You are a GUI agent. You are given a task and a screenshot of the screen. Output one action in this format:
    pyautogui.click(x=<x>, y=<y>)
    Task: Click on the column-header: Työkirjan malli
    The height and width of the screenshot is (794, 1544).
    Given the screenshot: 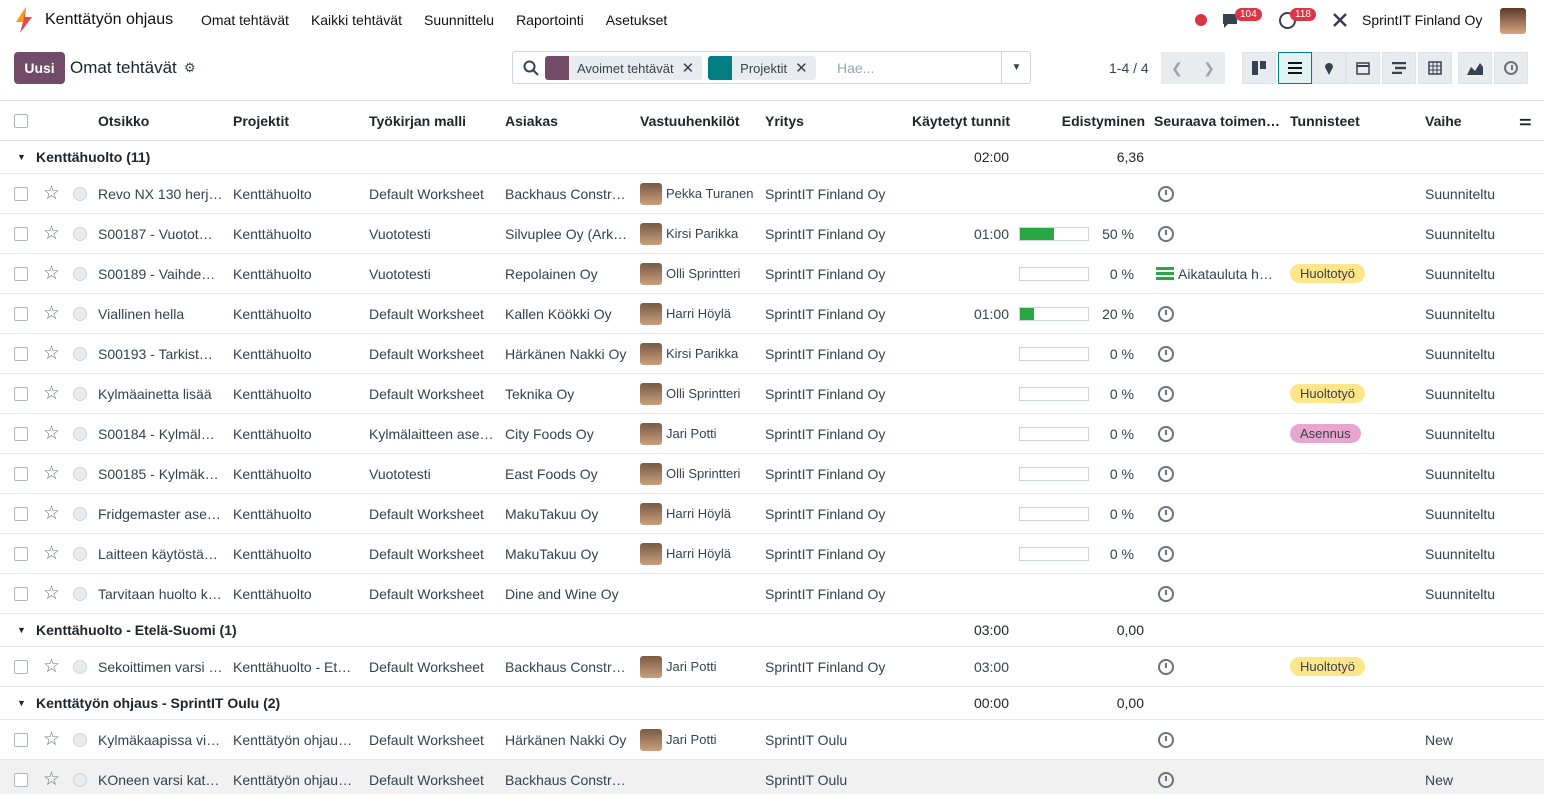 What is the action you would take?
    pyautogui.click(x=417, y=120)
    